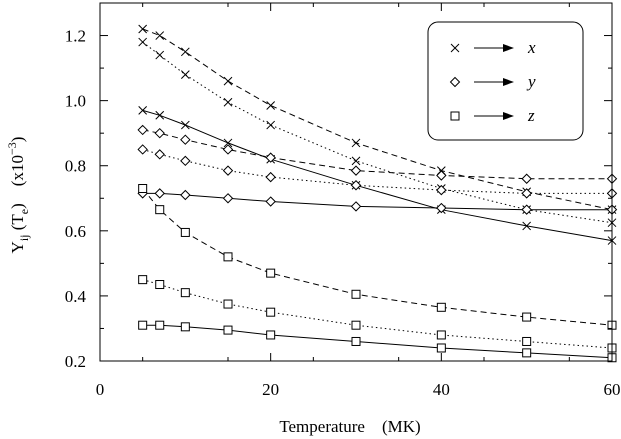 The height and width of the screenshot is (439, 621). What do you see at coordinates (493, 47) in the screenshot?
I see `legend-entry-x: x` at bounding box center [493, 47].